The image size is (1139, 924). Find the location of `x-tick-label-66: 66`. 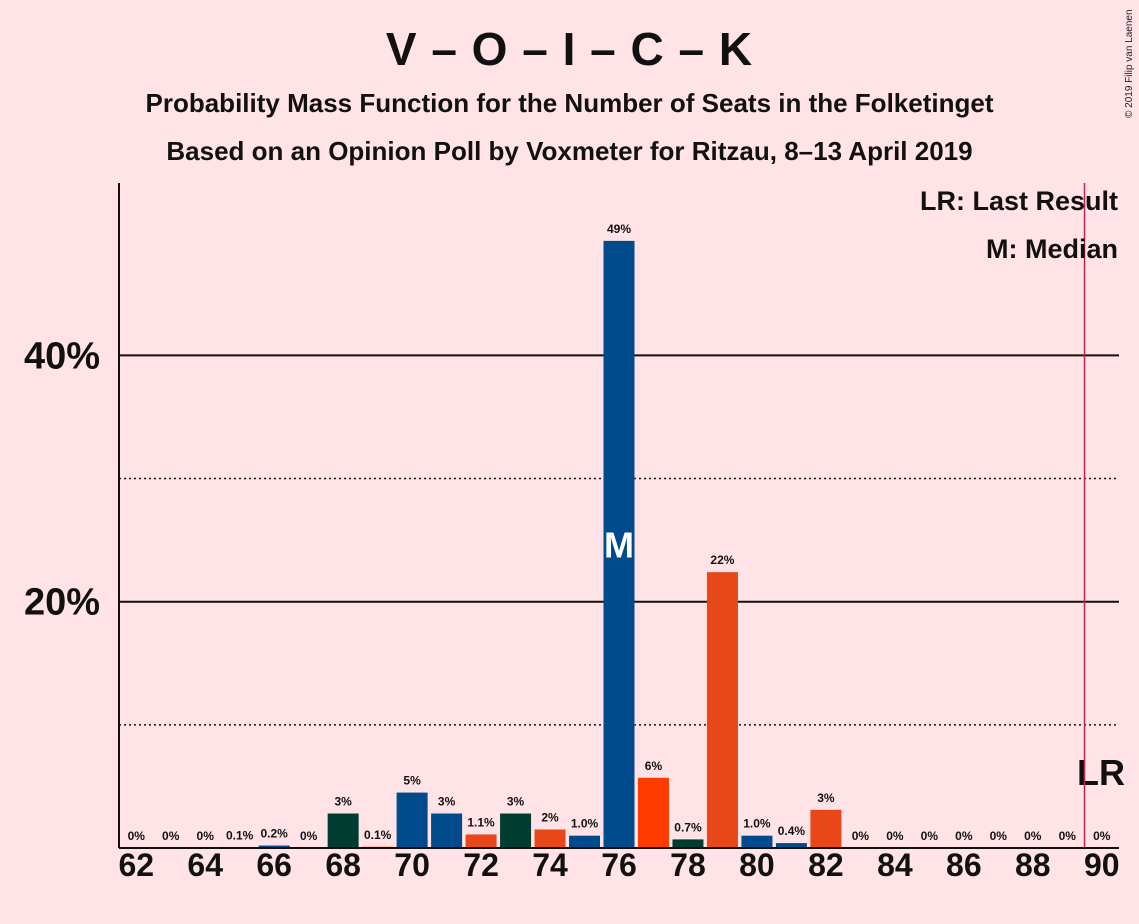

x-tick-label-66: 66 is located at coordinates (274, 865).